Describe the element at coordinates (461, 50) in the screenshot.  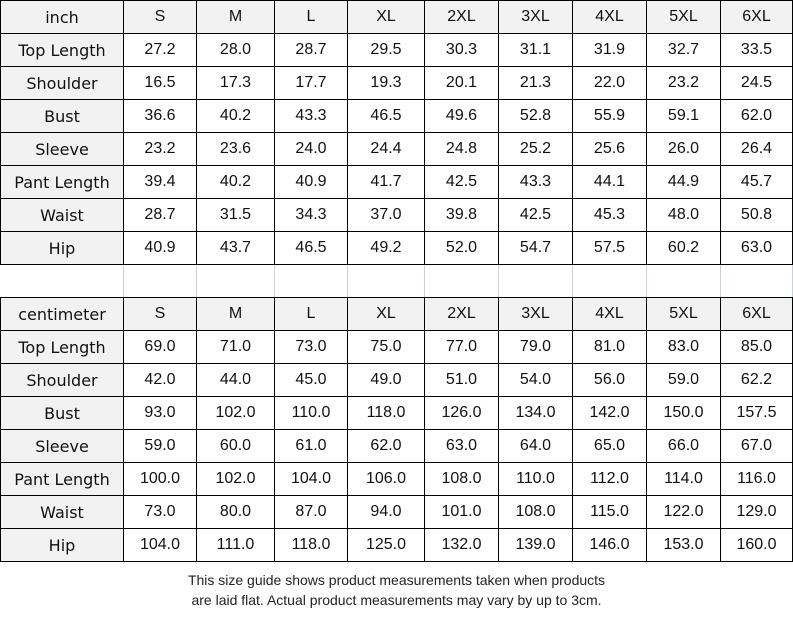
I see `measurement-value: 30.3` at that location.